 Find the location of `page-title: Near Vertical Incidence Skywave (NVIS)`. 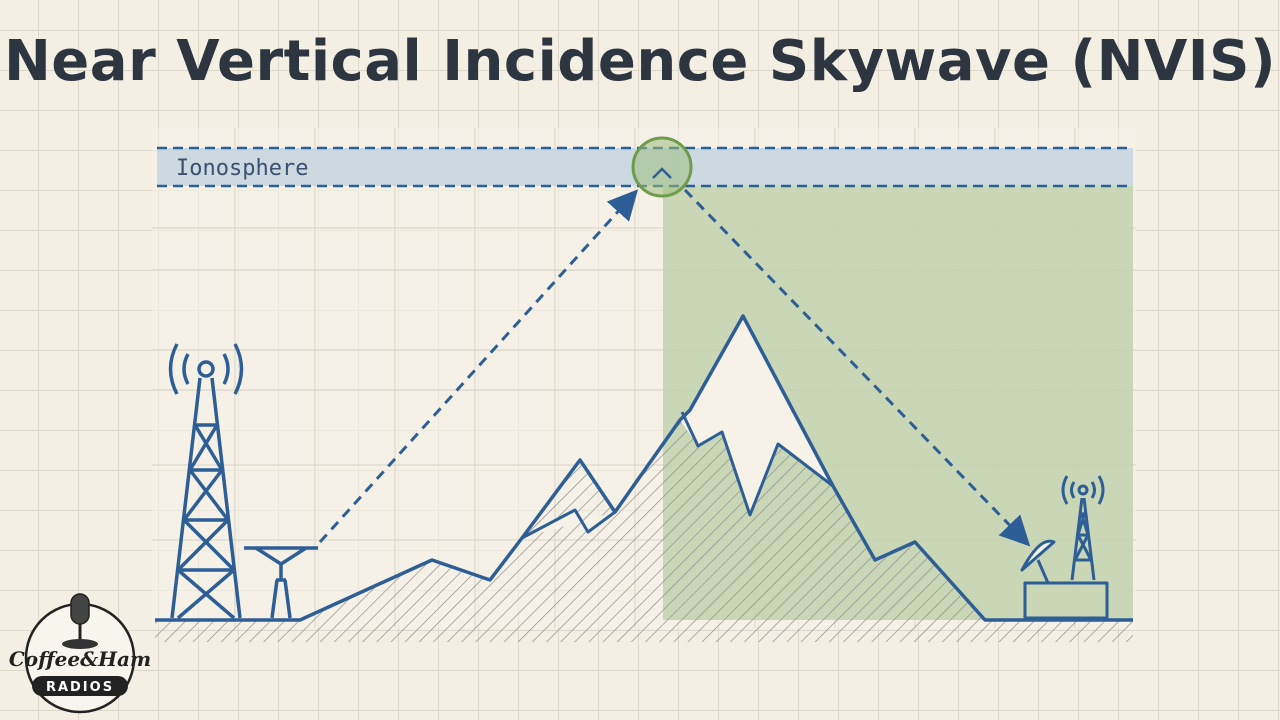

page-title: Near Vertical Incidence Skywave (NVIS) is located at coordinates (640, 61).